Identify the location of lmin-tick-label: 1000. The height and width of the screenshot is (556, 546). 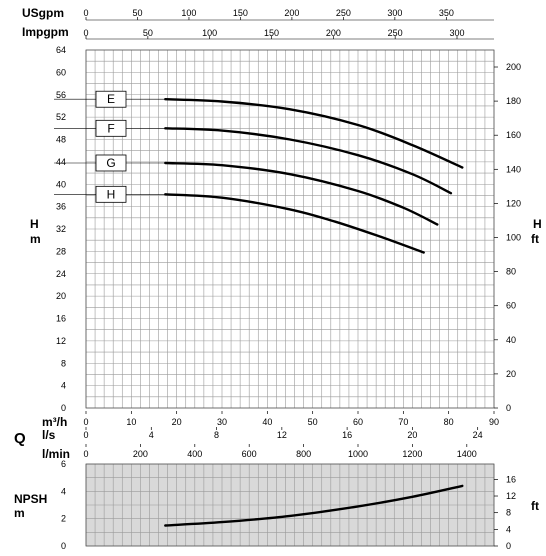
(358, 454).